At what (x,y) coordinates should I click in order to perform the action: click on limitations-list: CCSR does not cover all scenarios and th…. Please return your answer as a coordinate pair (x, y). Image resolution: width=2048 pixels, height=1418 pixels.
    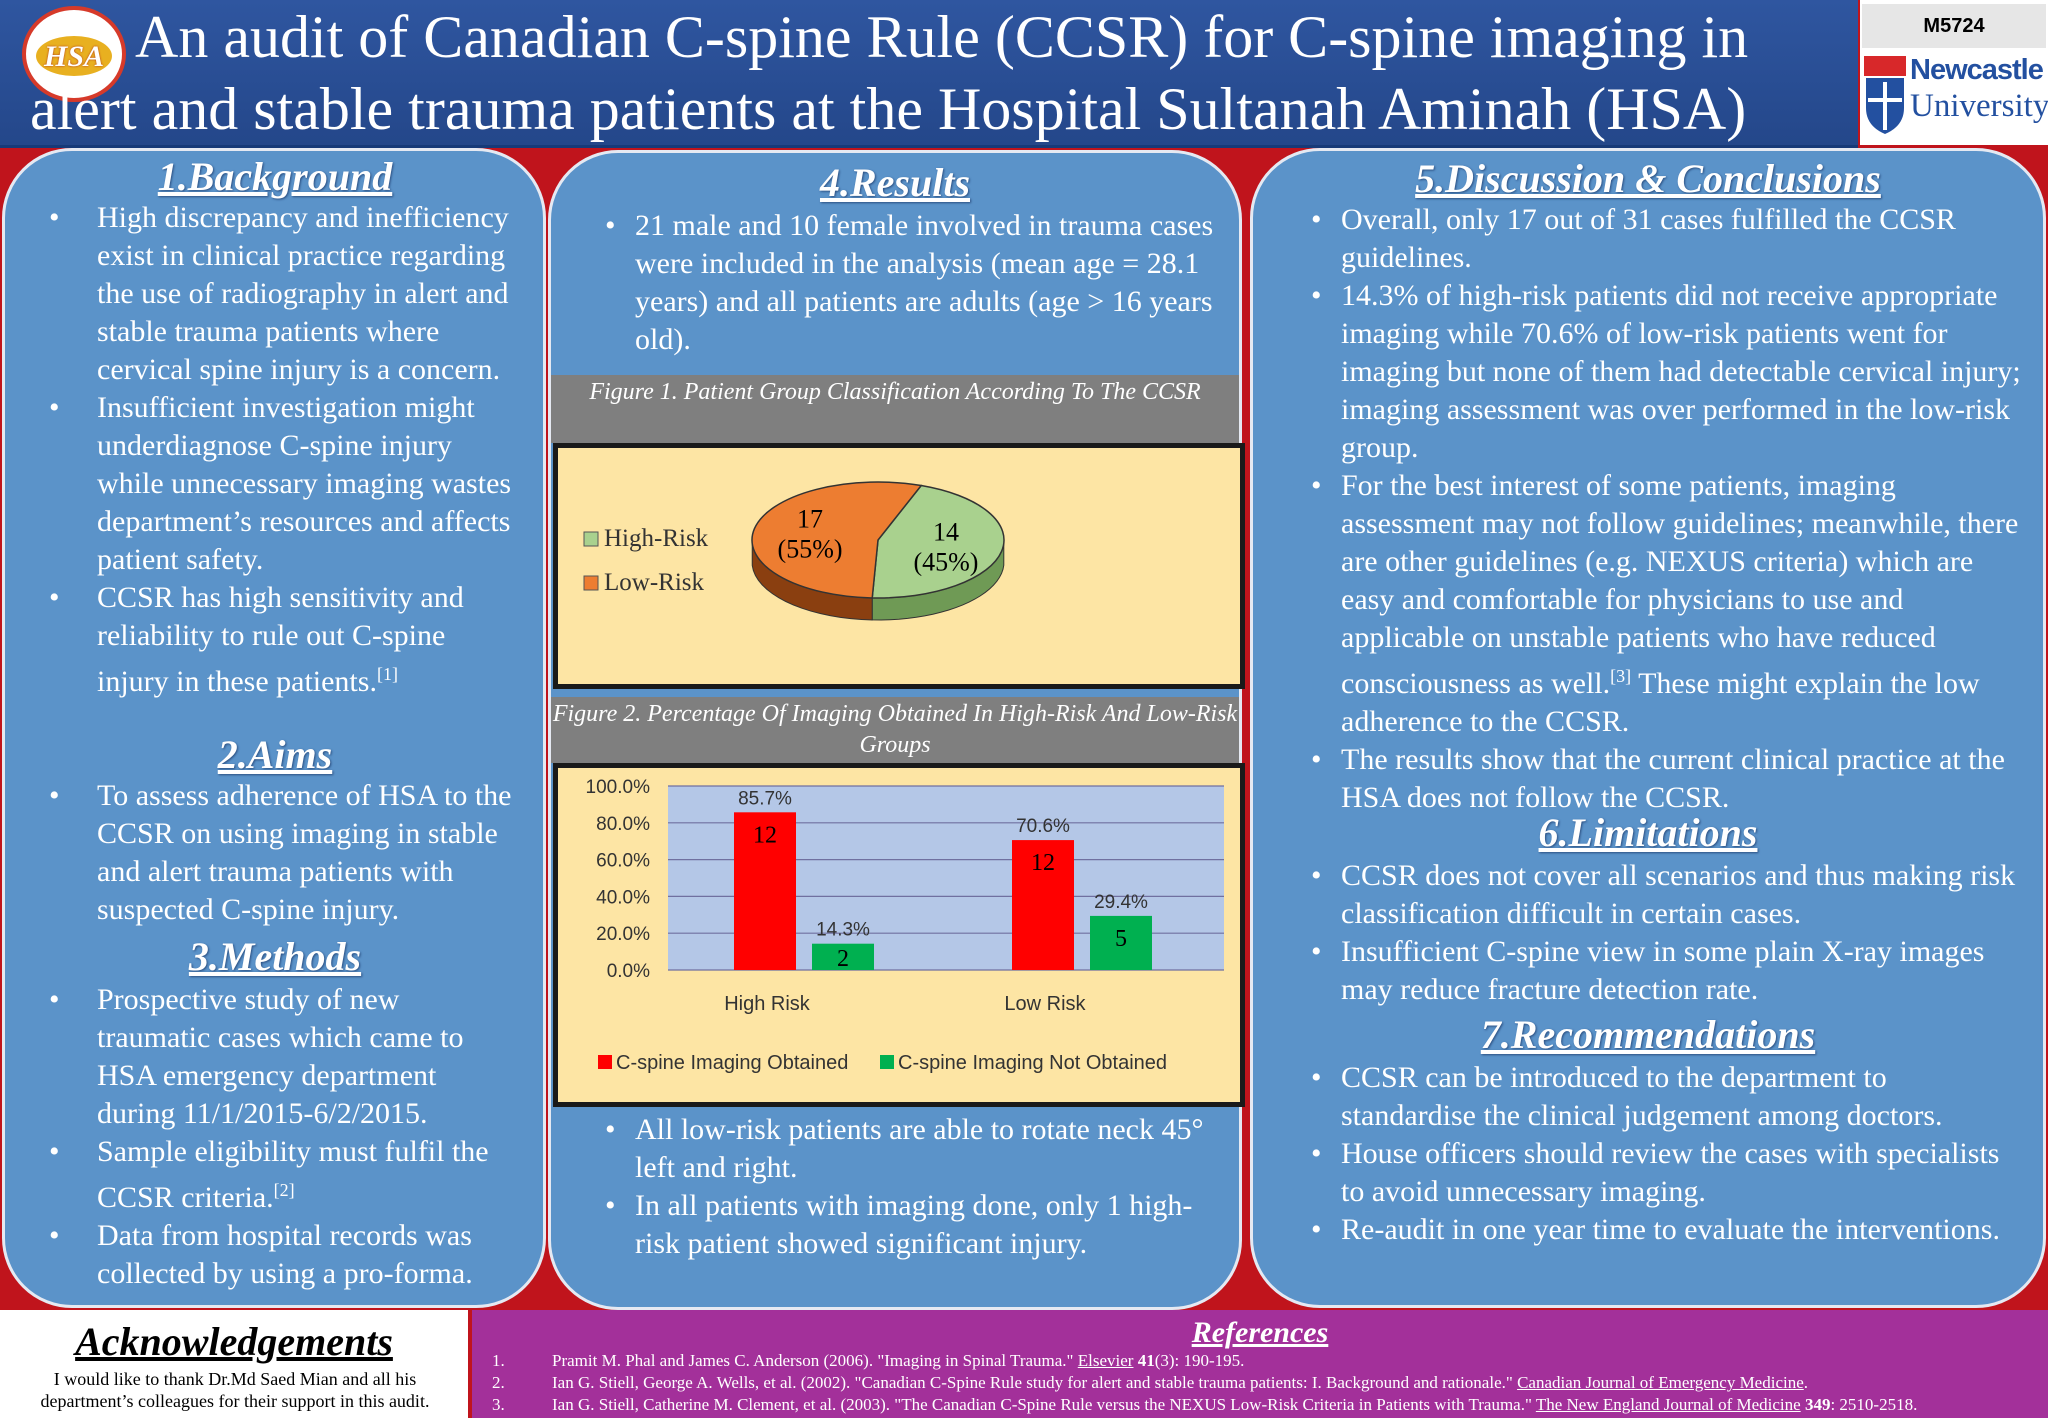
    Looking at the image, I should click on (1666, 933).